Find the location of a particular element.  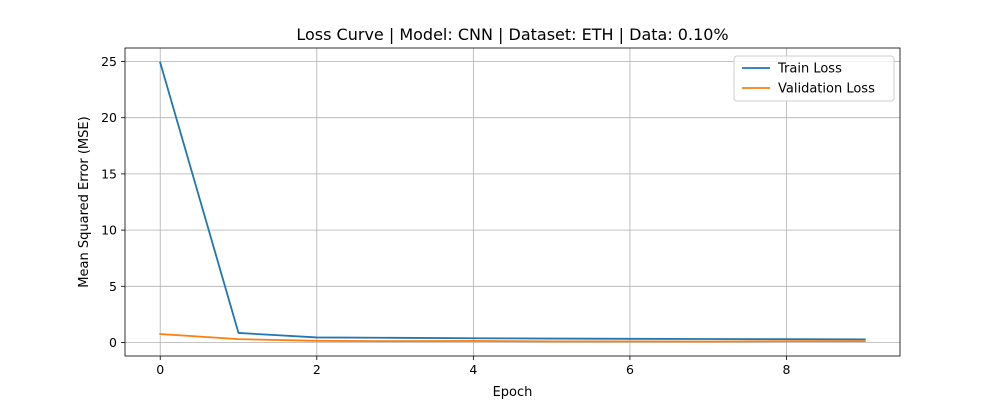

y-tick-label: 25 is located at coordinates (109, 61).